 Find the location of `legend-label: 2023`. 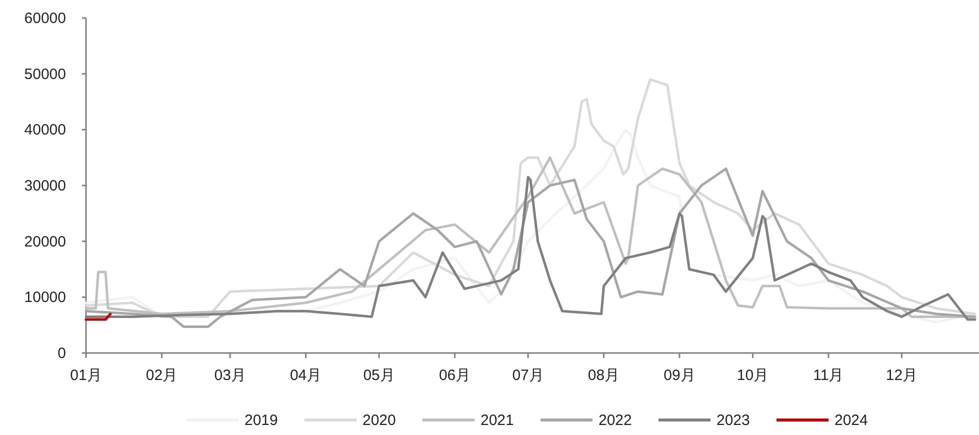

legend-label: 2023 is located at coordinates (733, 420).